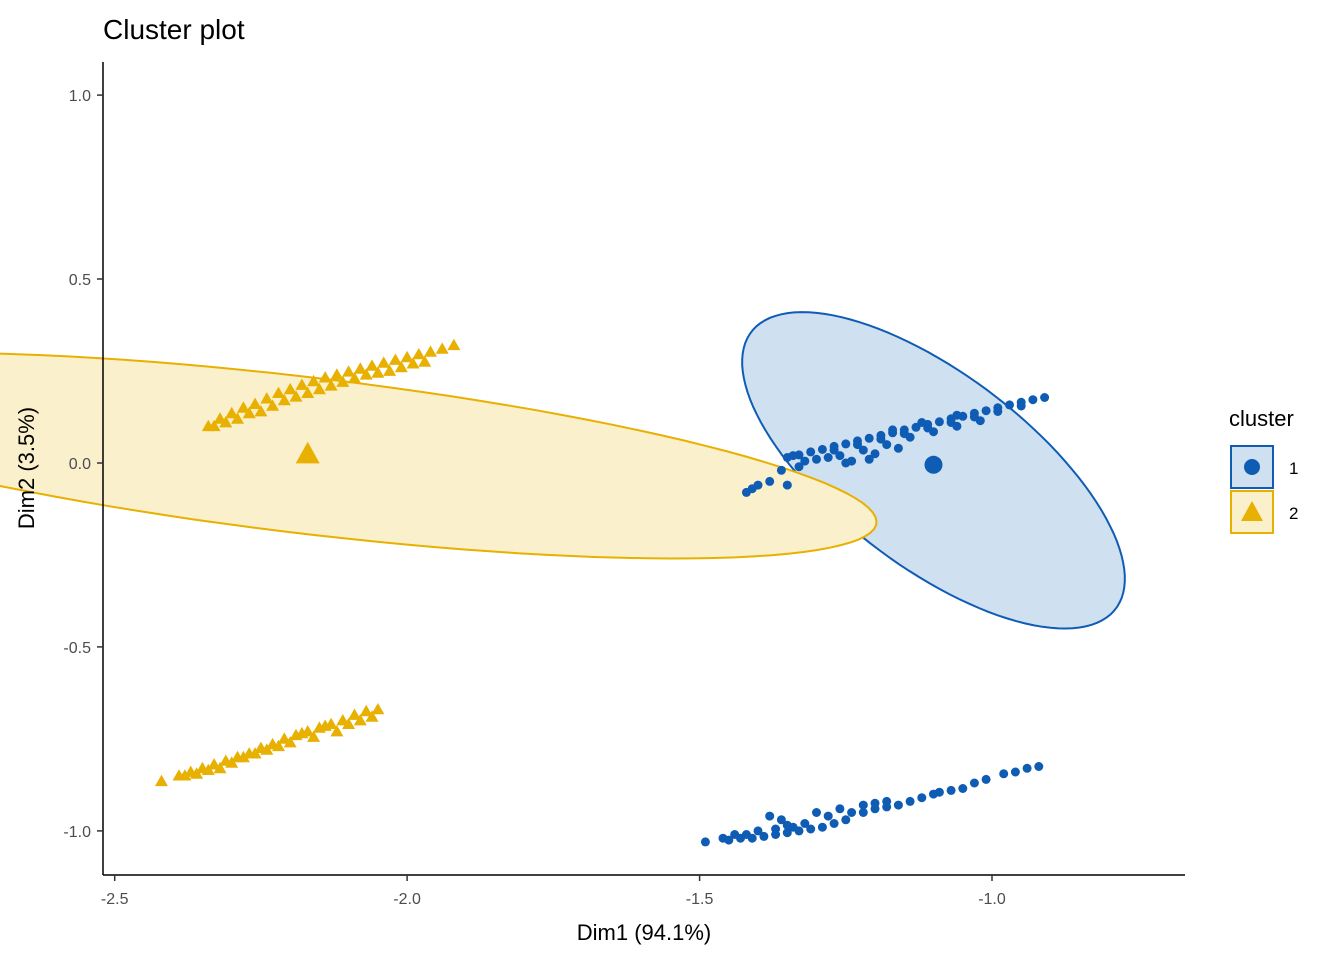  Describe the element at coordinates (992, 899) in the screenshot. I see `x-tick-label: -1.0` at that location.